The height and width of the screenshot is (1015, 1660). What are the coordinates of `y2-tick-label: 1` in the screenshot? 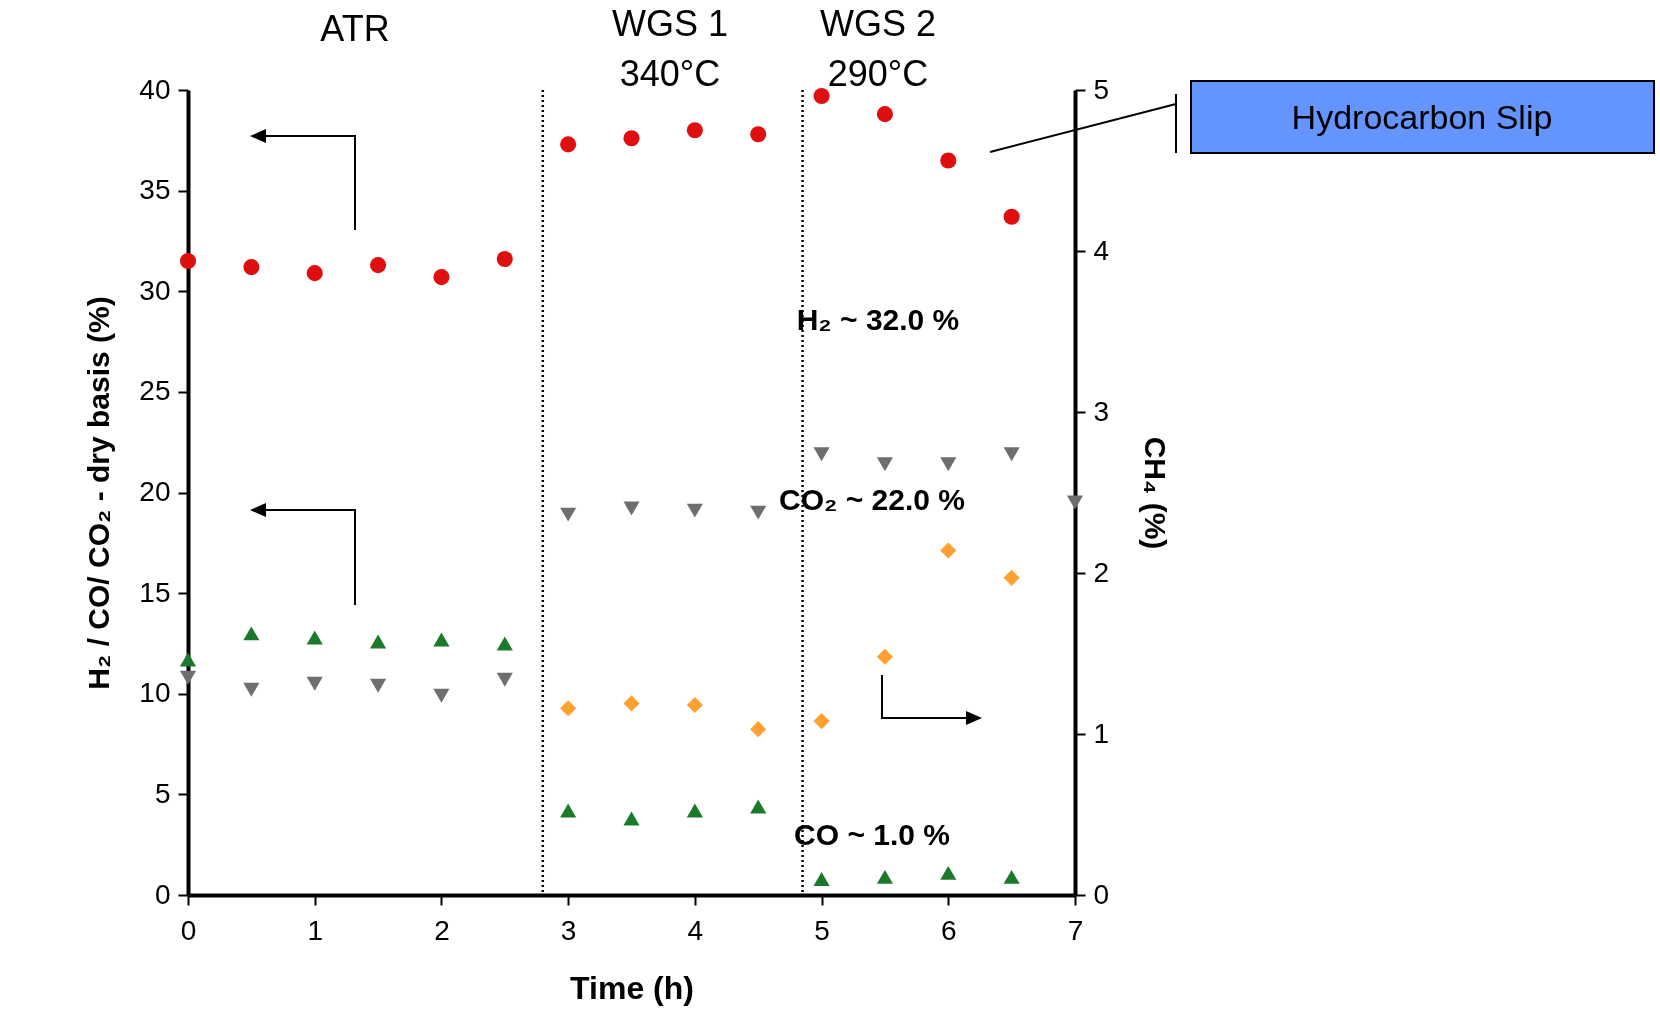 It's located at (1101, 733).